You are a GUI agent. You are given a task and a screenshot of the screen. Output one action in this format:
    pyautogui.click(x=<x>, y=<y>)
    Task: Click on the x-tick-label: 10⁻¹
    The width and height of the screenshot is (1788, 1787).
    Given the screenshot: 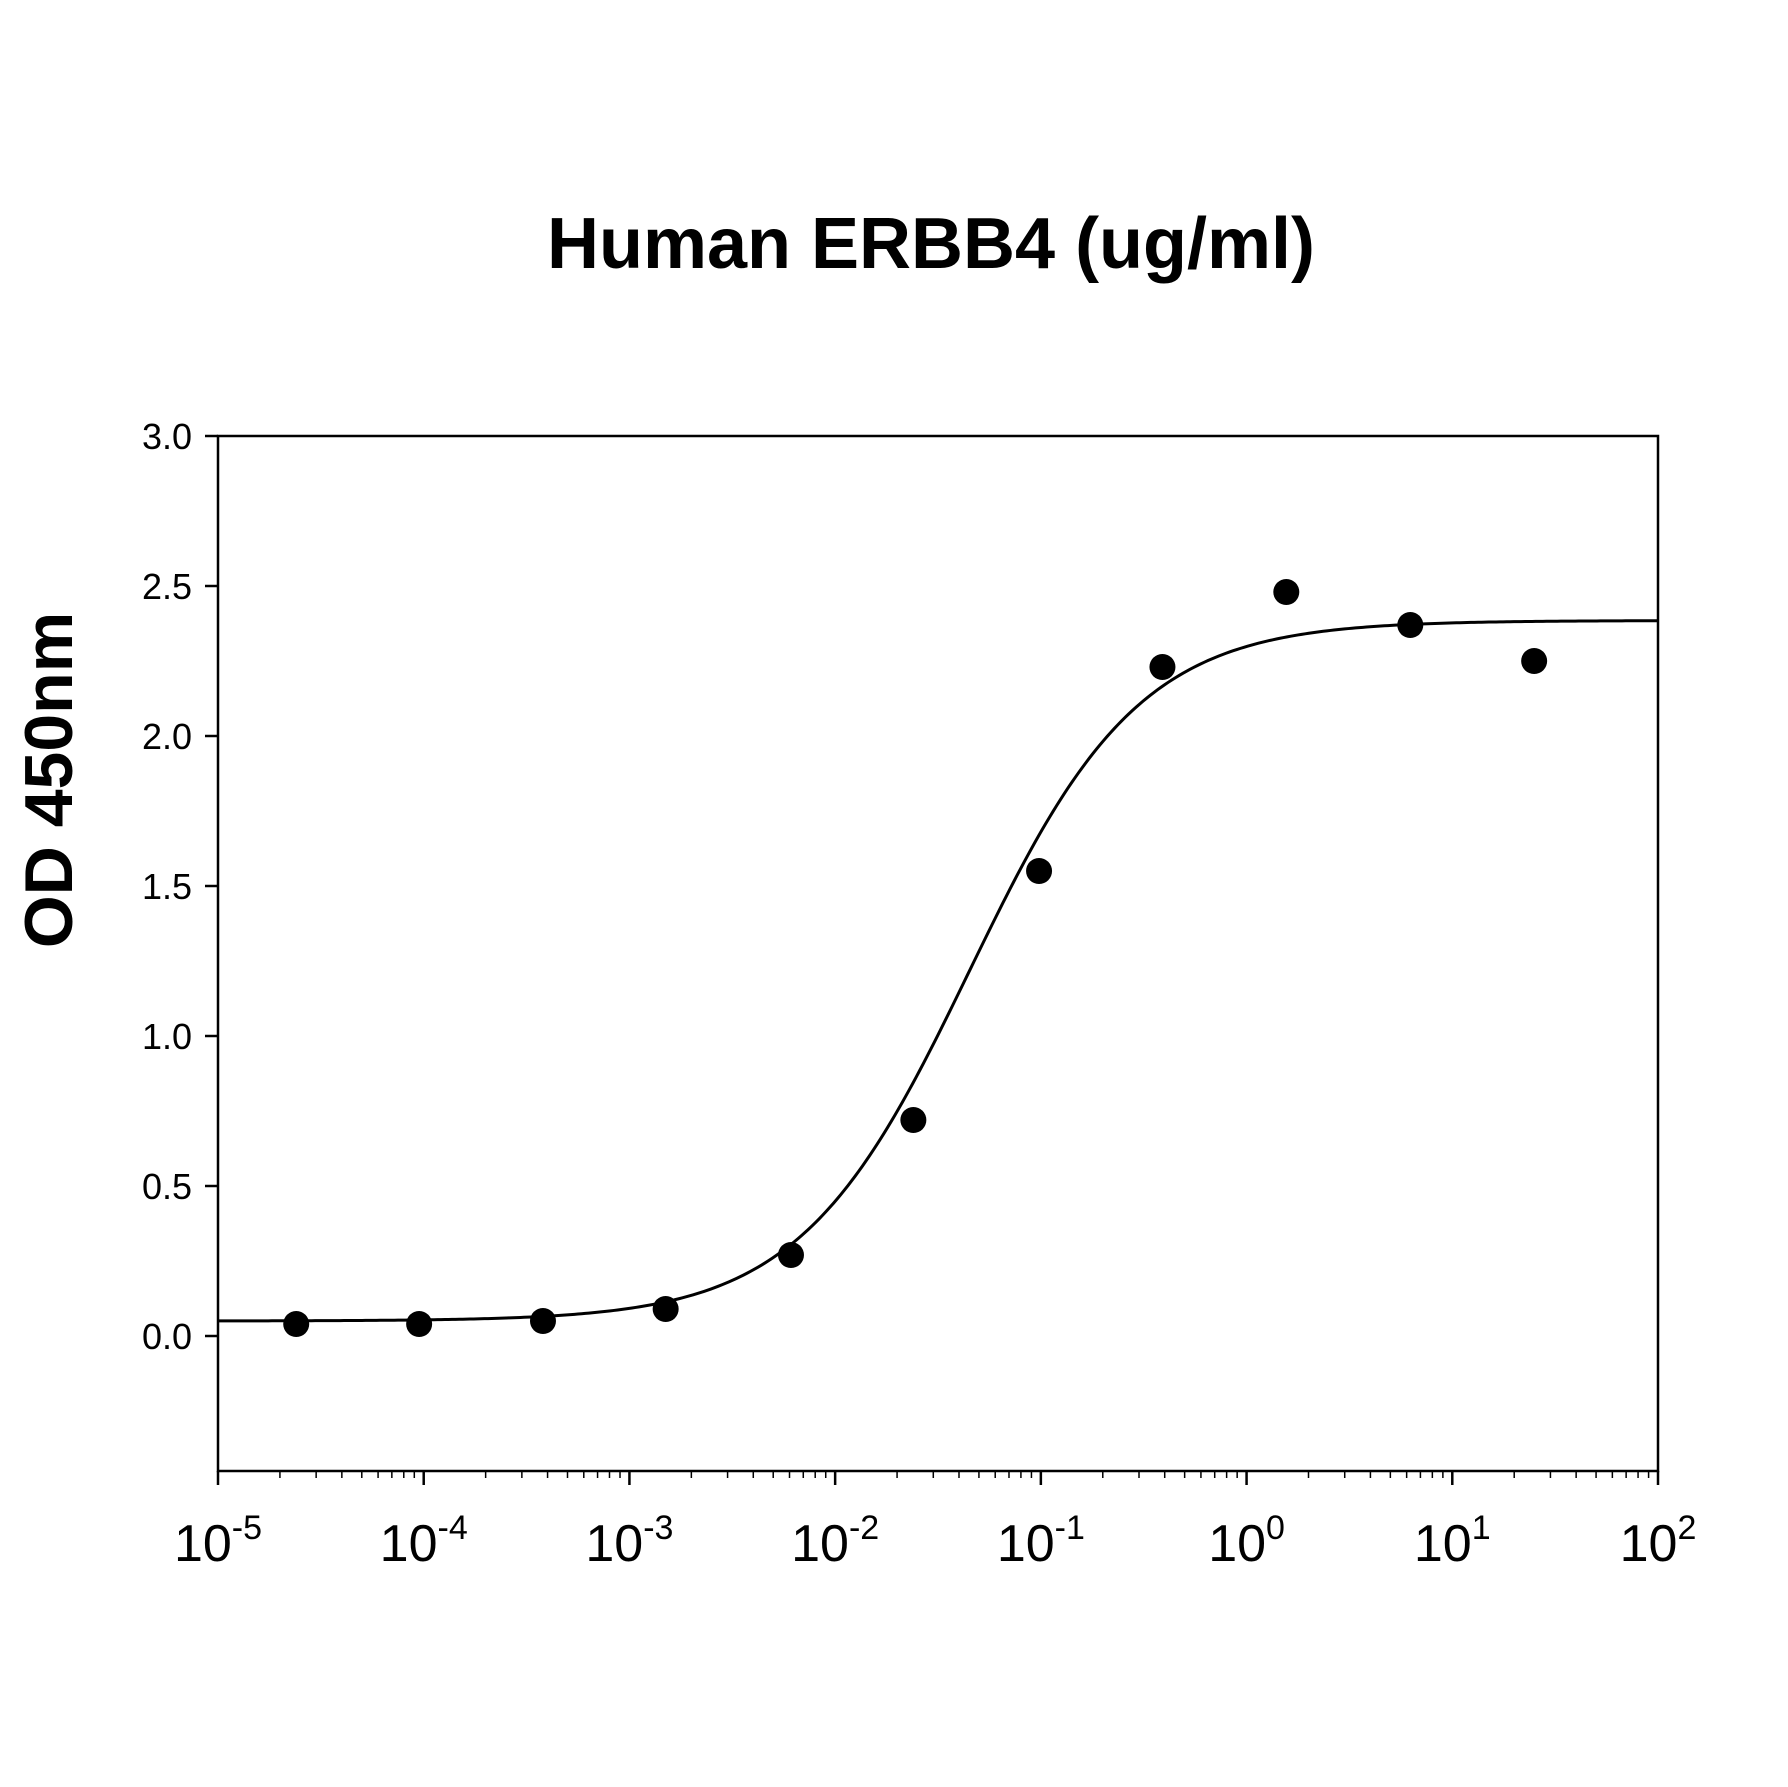 What is the action you would take?
    pyautogui.click(x=1041, y=1541)
    